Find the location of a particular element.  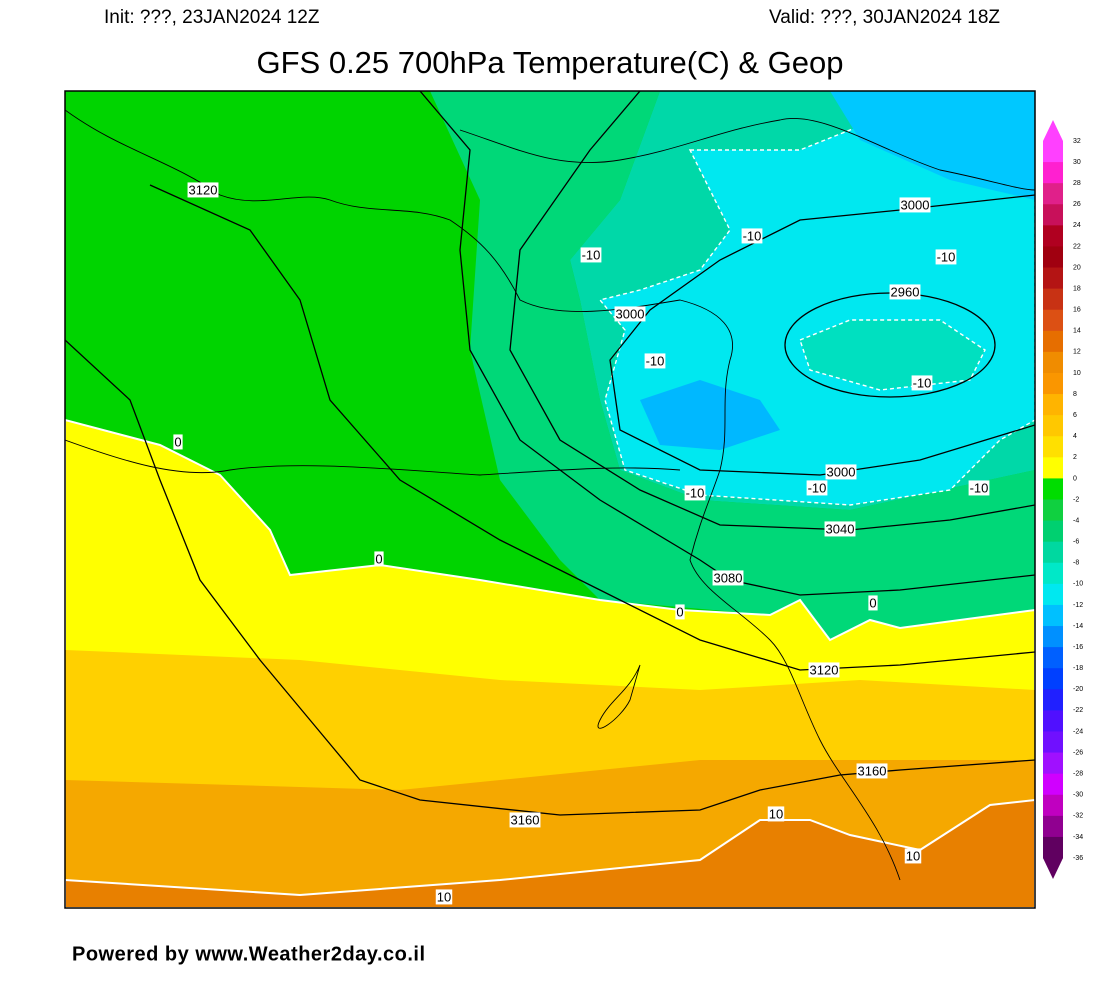

colorbar-tick-label: 20 is located at coordinates (1077, 267).